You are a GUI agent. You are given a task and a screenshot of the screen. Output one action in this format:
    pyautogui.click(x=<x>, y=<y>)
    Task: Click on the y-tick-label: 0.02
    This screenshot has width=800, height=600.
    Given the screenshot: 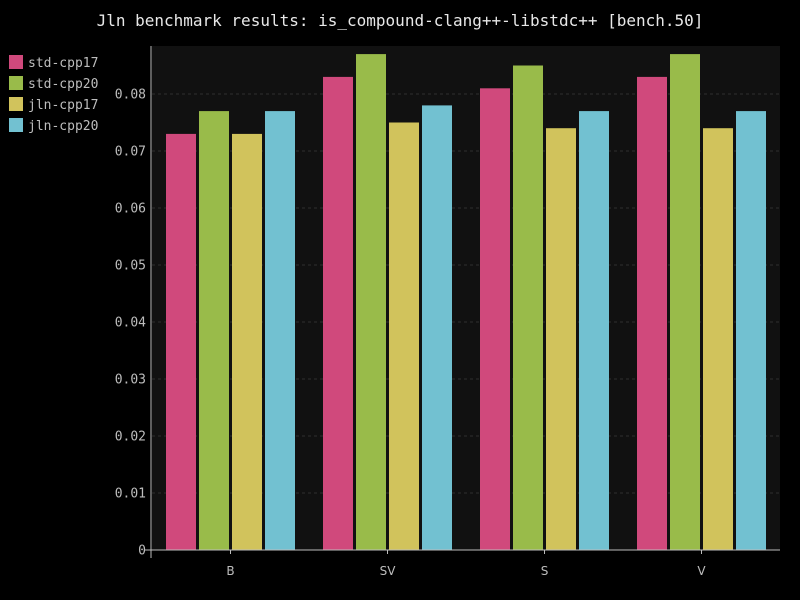 What is the action you would take?
    pyautogui.click(x=130, y=437)
    